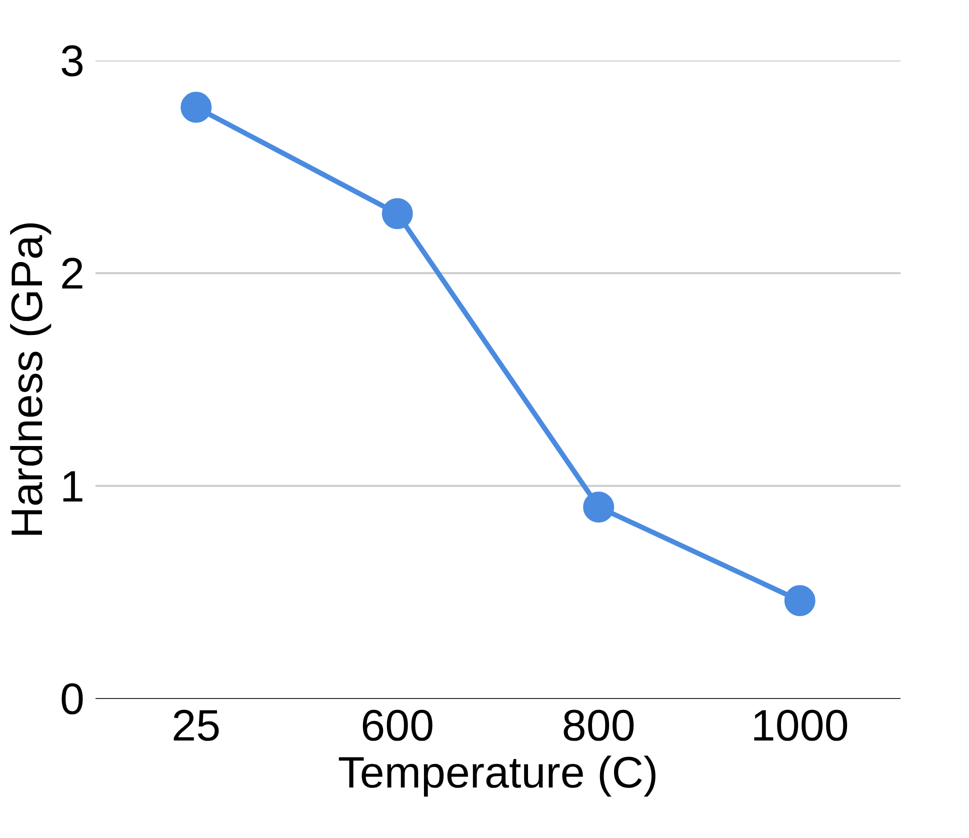 The height and width of the screenshot is (838, 969). I want to click on x-tick-label: 800, so click(599, 726).